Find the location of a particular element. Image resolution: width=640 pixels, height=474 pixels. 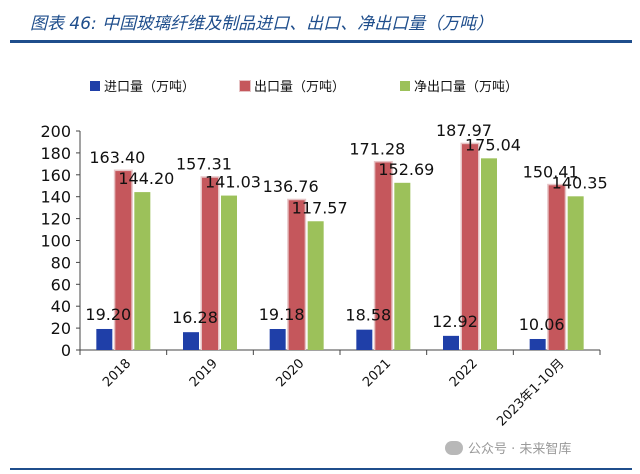

x-tick-label: 2019 is located at coordinates (204, 373).